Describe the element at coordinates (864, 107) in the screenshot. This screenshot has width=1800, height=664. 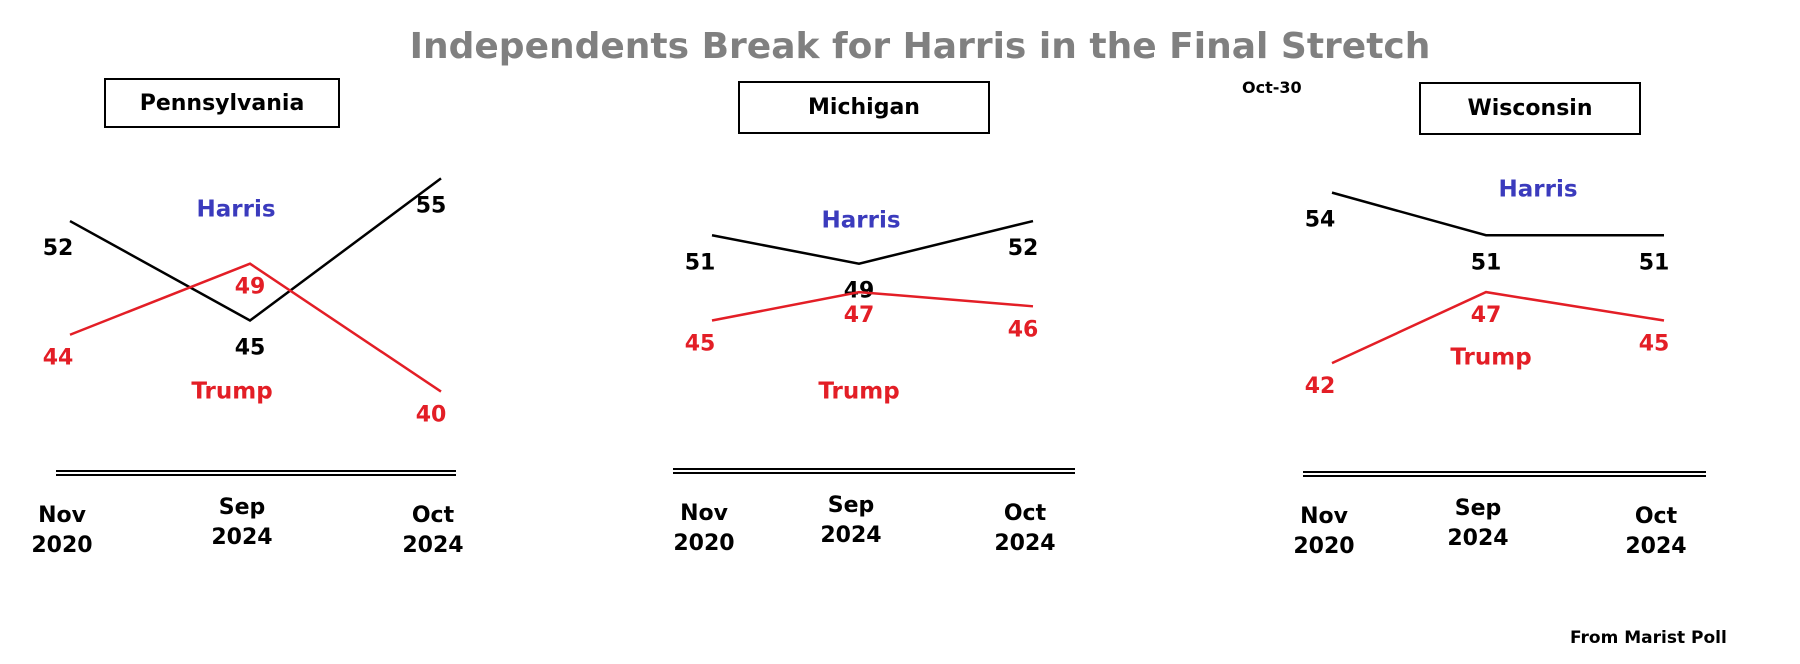
I see `panel-title: Michigan` at that location.